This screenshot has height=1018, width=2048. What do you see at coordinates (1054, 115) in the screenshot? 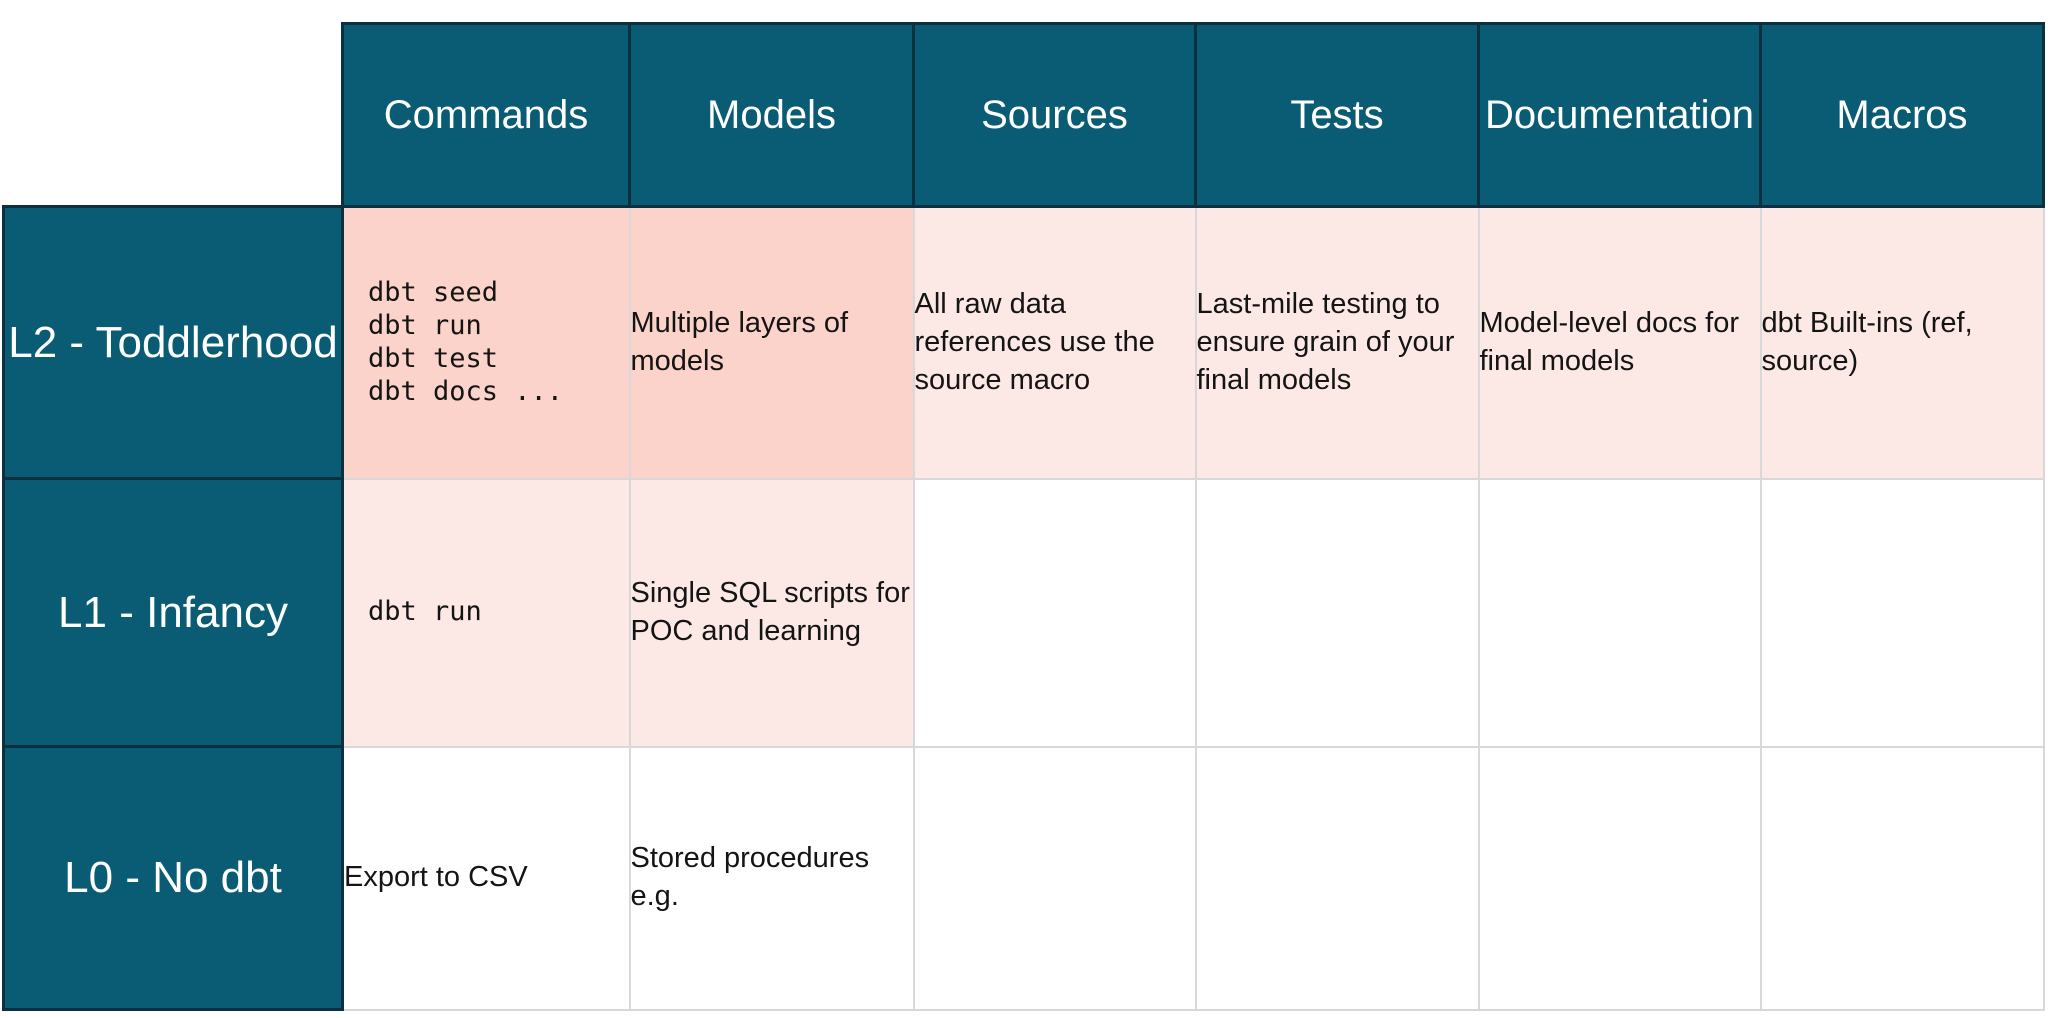
I see `column-header-sources: Sources` at bounding box center [1054, 115].